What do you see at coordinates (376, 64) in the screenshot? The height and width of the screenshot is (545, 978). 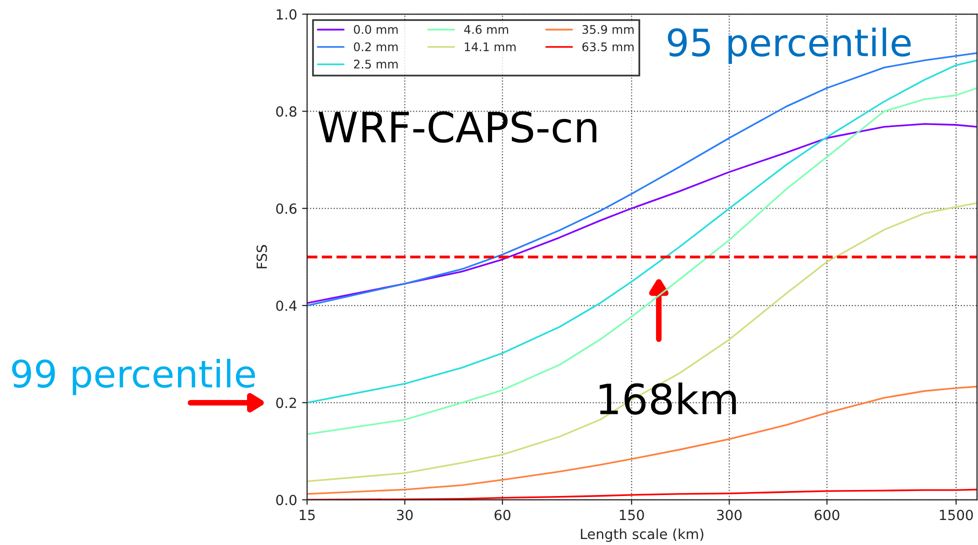 I see `legend-label: 2.5 mm` at bounding box center [376, 64].